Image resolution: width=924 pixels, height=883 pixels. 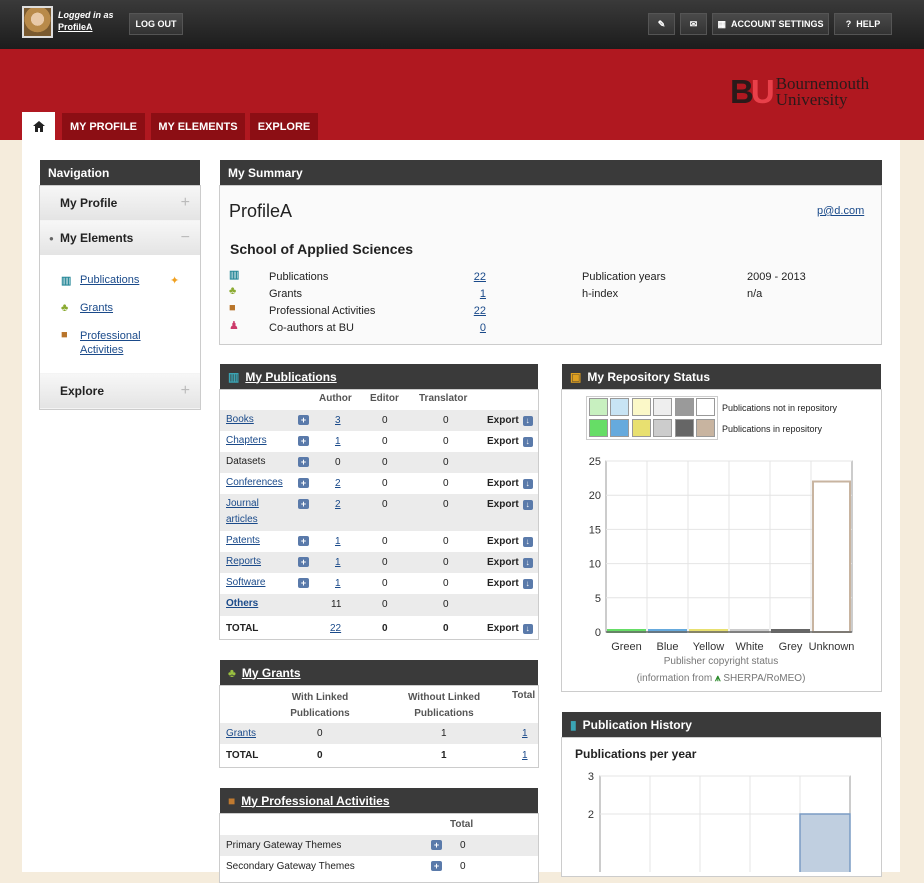 What do you see at coordinates (719, 821) in the screenshot?
I see `history-chart: 23` at bounding box center [719, 821].